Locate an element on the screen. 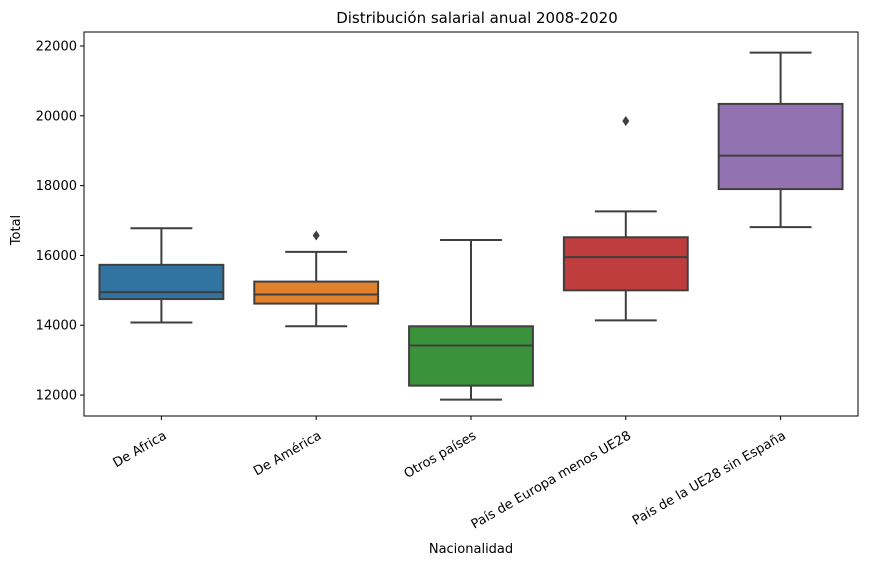 The image size is (874, 566). y-tick-label: 16000 is located at coordinates (56, 256).